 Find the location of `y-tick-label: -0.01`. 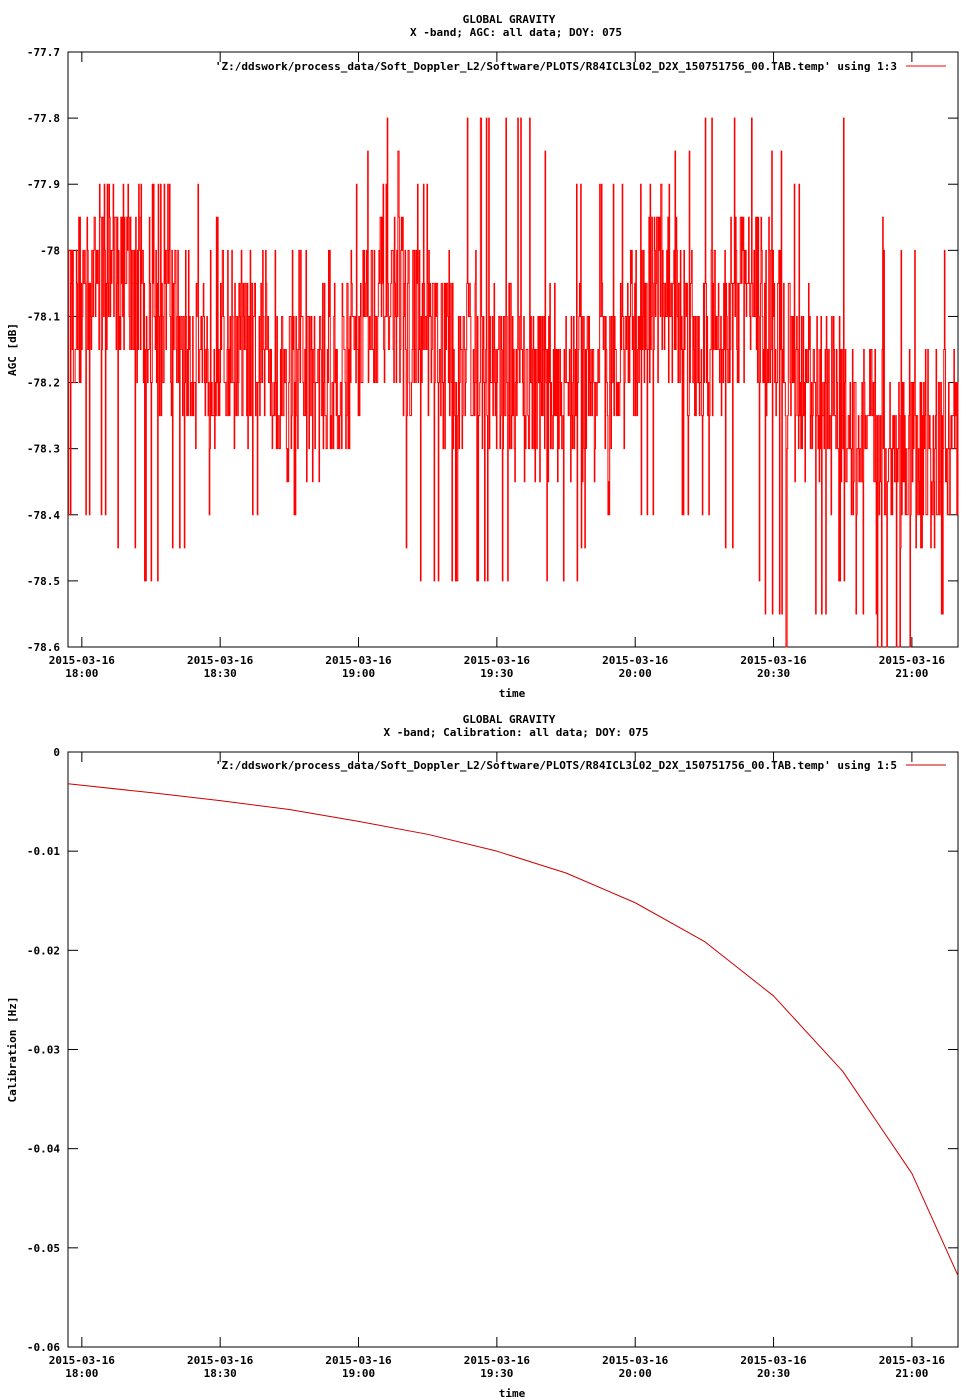

y-tick-label: -0.01 is located at coordinates (43, 851).